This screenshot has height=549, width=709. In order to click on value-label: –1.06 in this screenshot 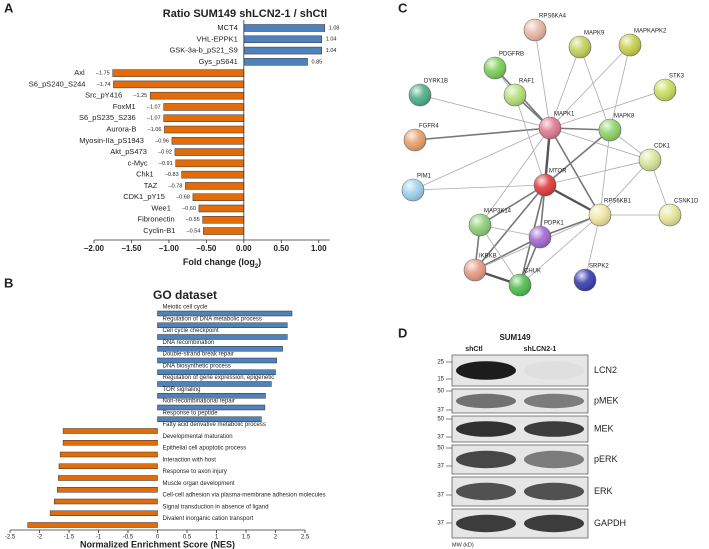, I will do `click(155, 130)`.